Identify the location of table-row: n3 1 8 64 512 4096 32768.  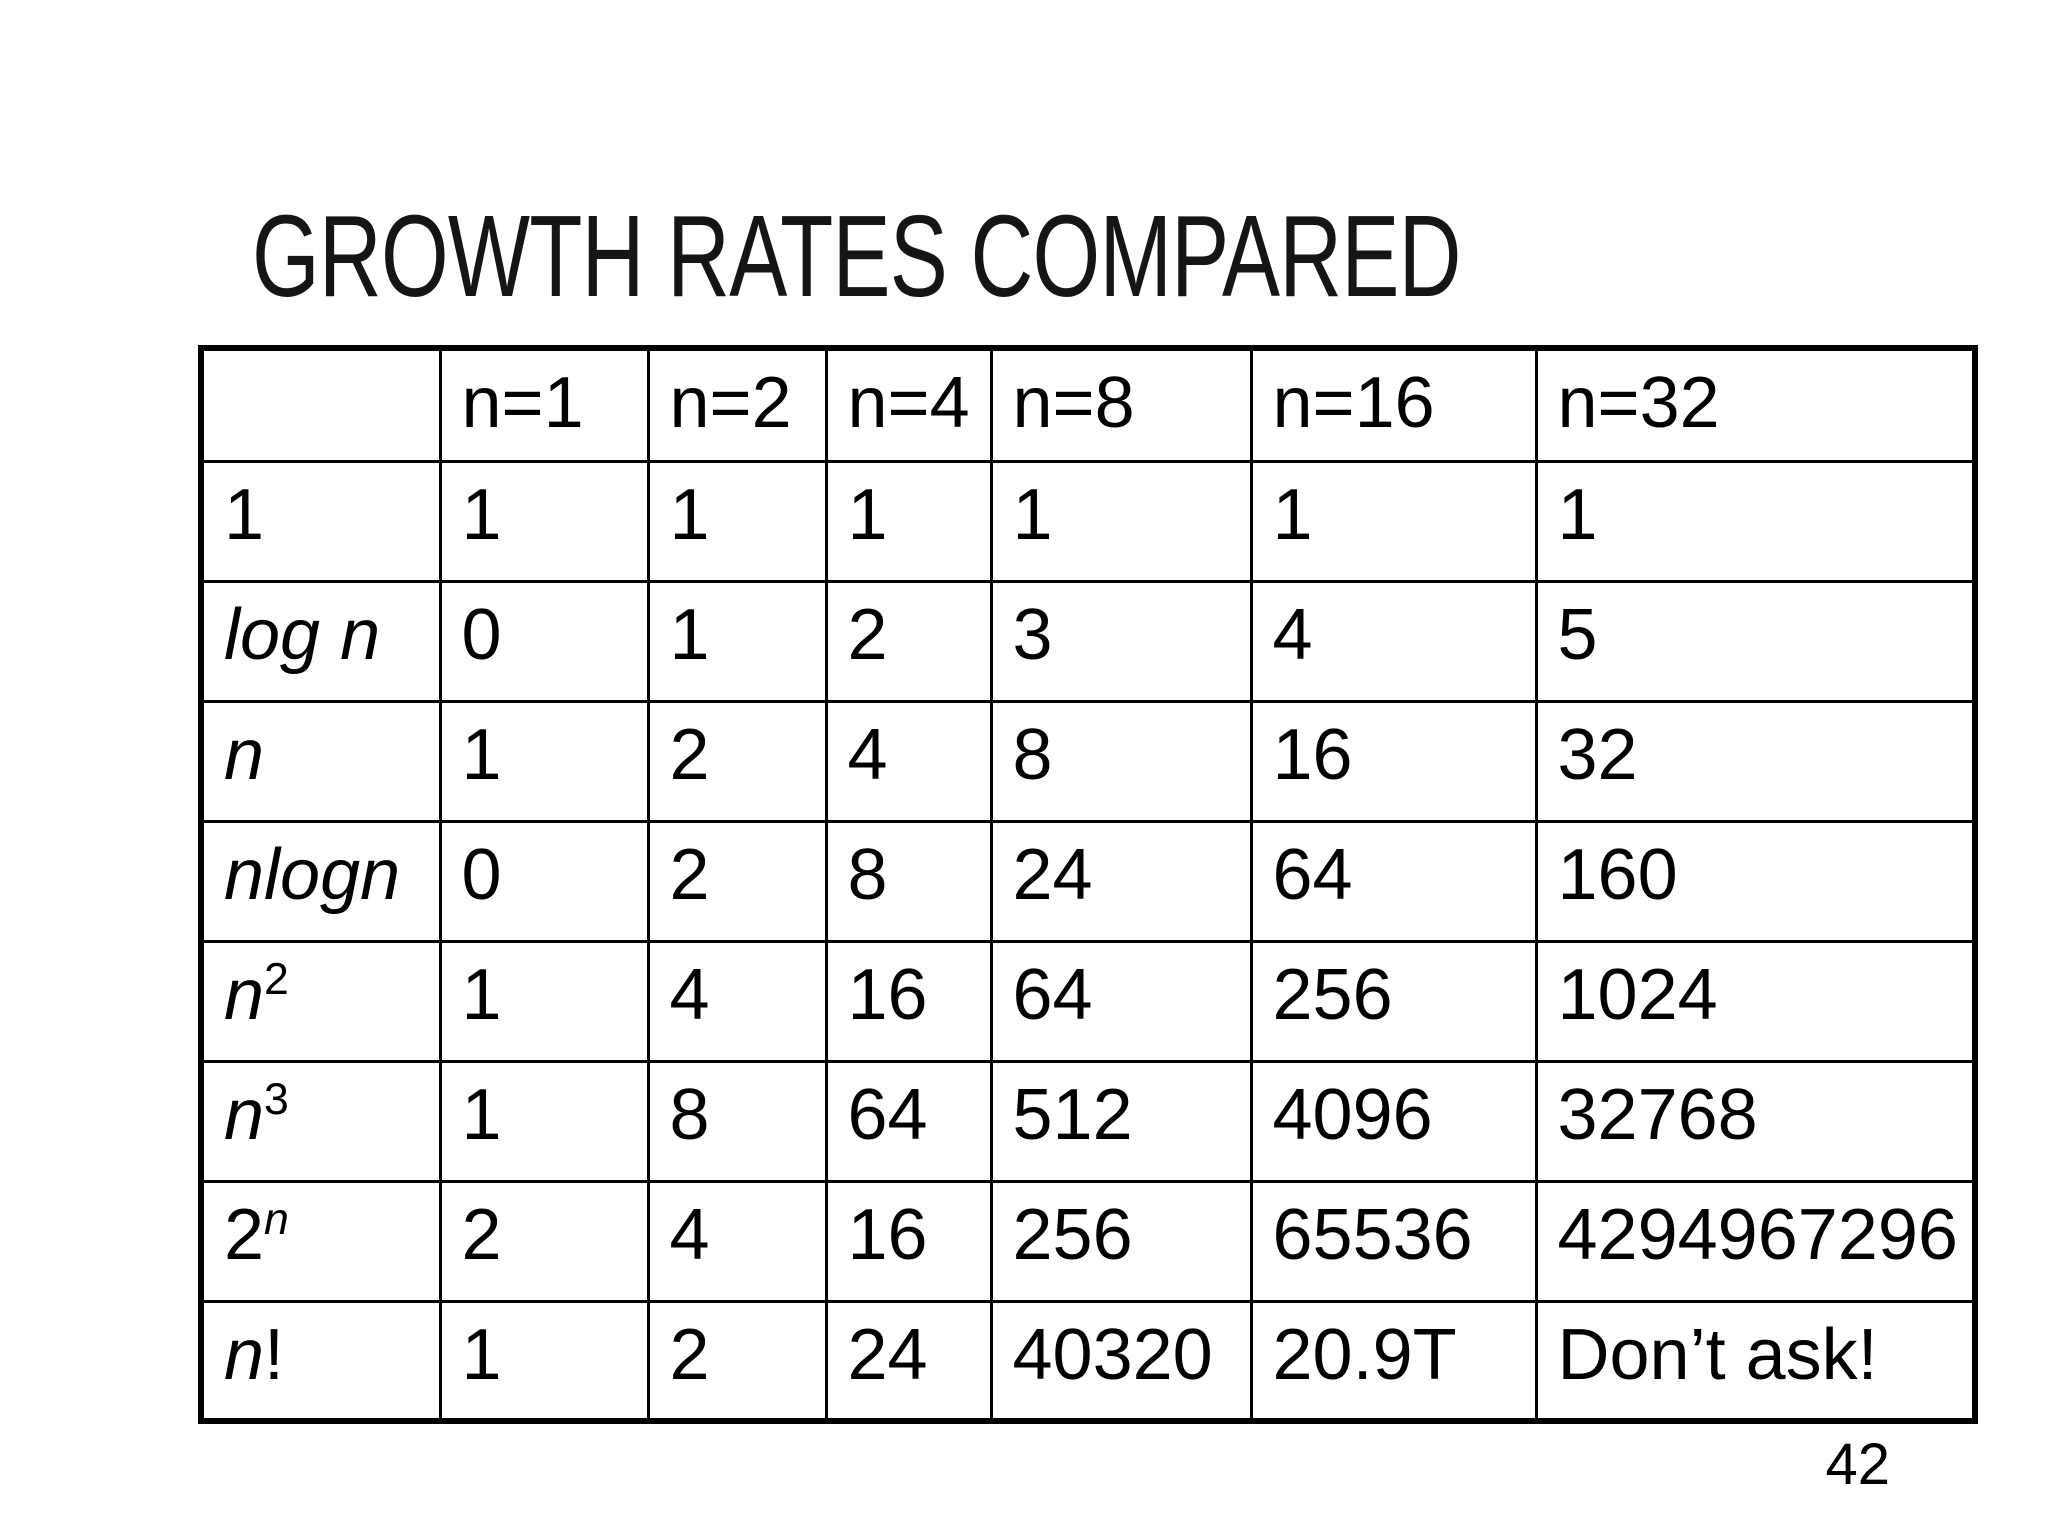
(1088, 1121).